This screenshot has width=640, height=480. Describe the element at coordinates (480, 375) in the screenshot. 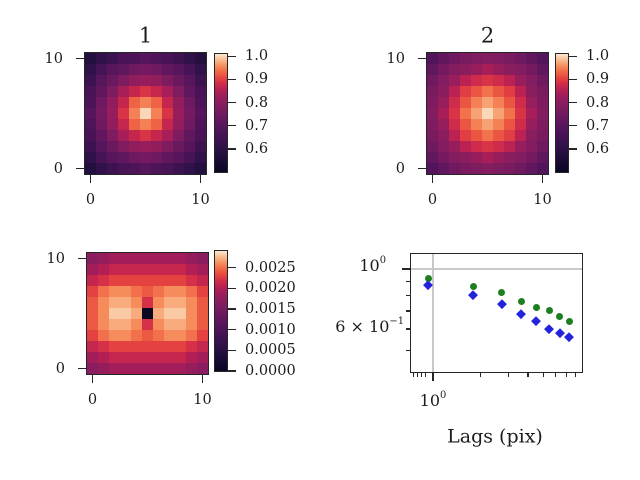

I see `scatter-x-minor-tick` at that location.